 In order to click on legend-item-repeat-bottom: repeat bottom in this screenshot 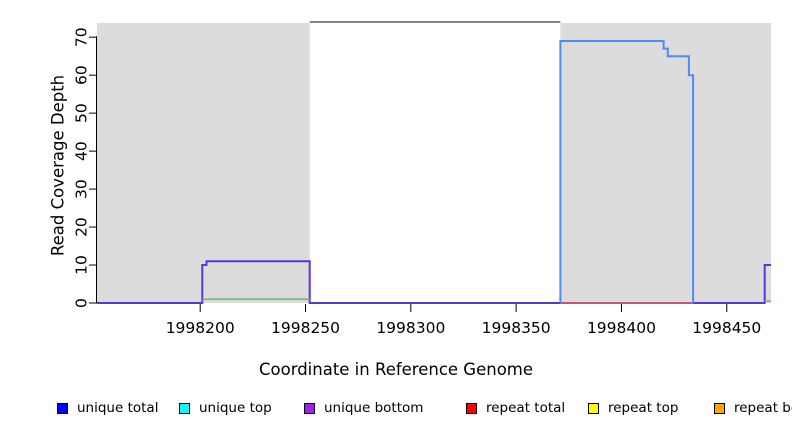, I will do `click(753, 408)`.